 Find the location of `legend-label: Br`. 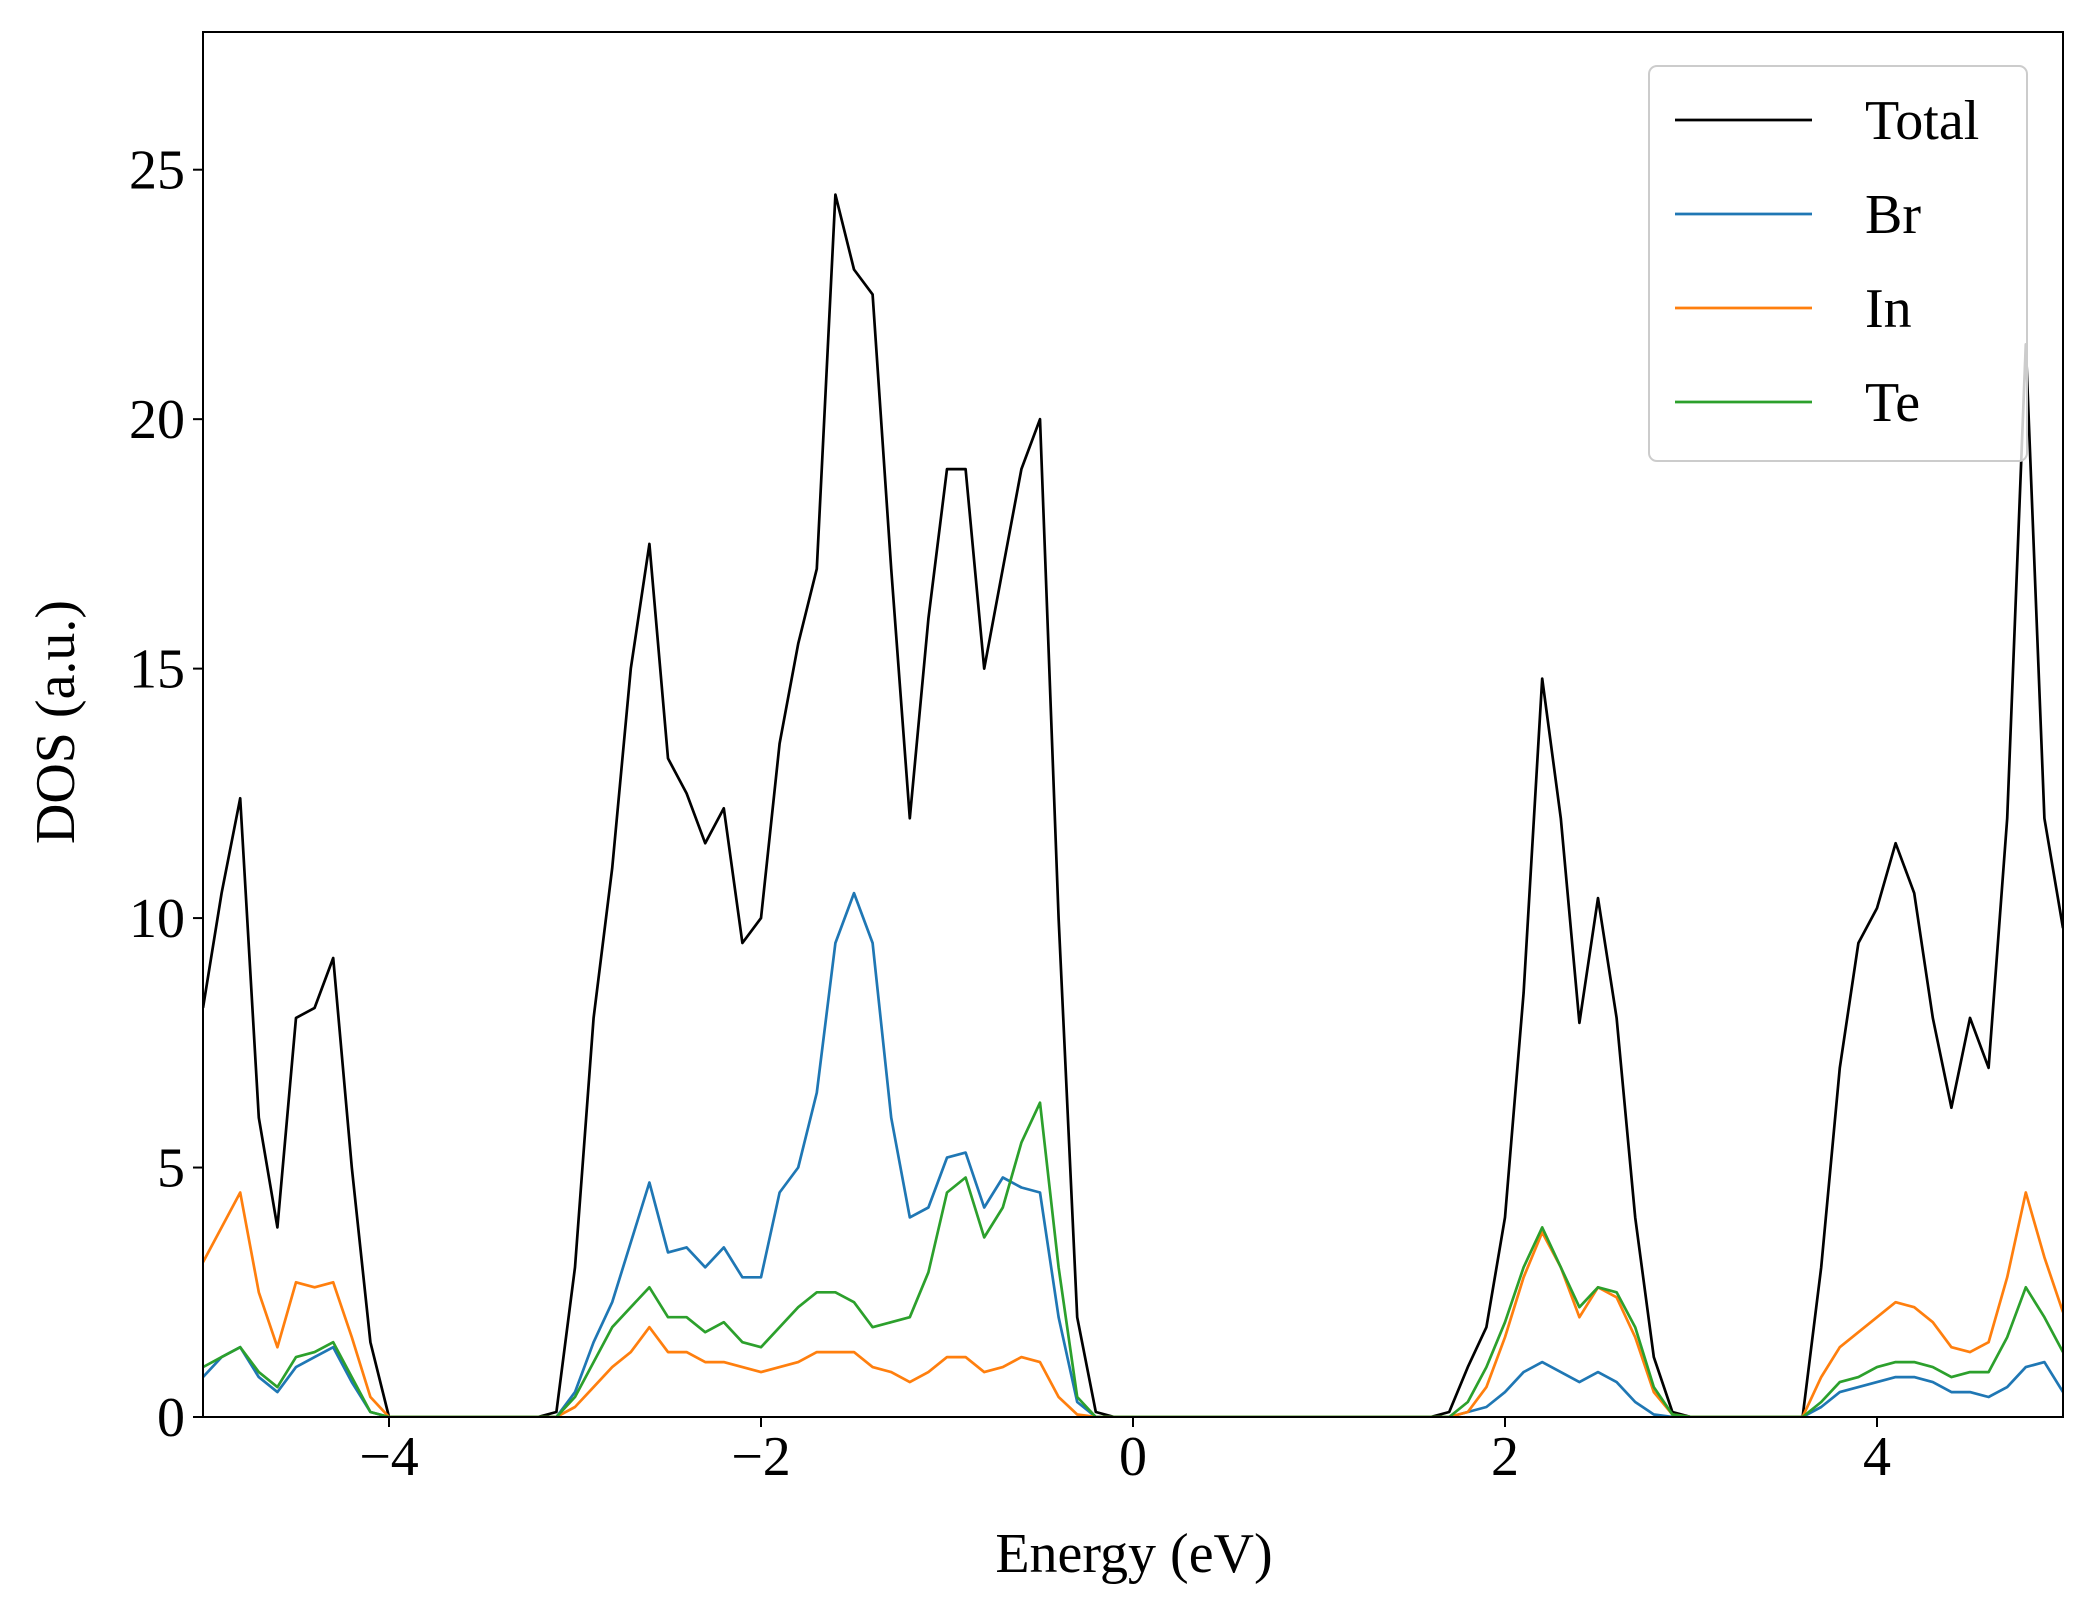

legend-label: Br is located at coordinates (1893, 215).